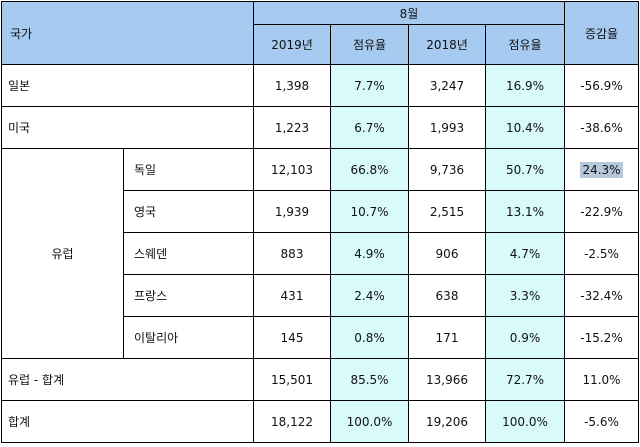 Image resolution: width=640 pixels, height=447 pixels. What do you see at coordinates (525, 44) in the screenshot?
I see `header-share-2018: 점유율` at bounding box center [525, 44].